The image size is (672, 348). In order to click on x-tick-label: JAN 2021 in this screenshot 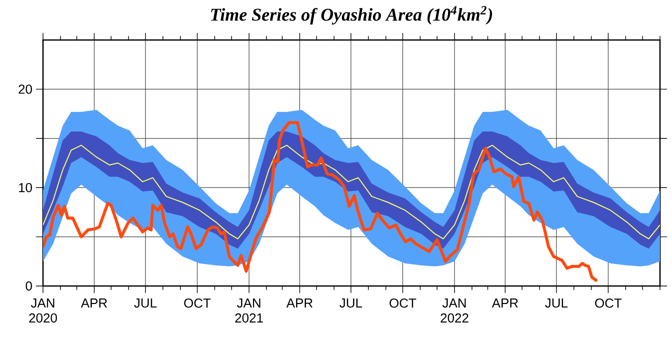, I will do `click(249, 310)`.